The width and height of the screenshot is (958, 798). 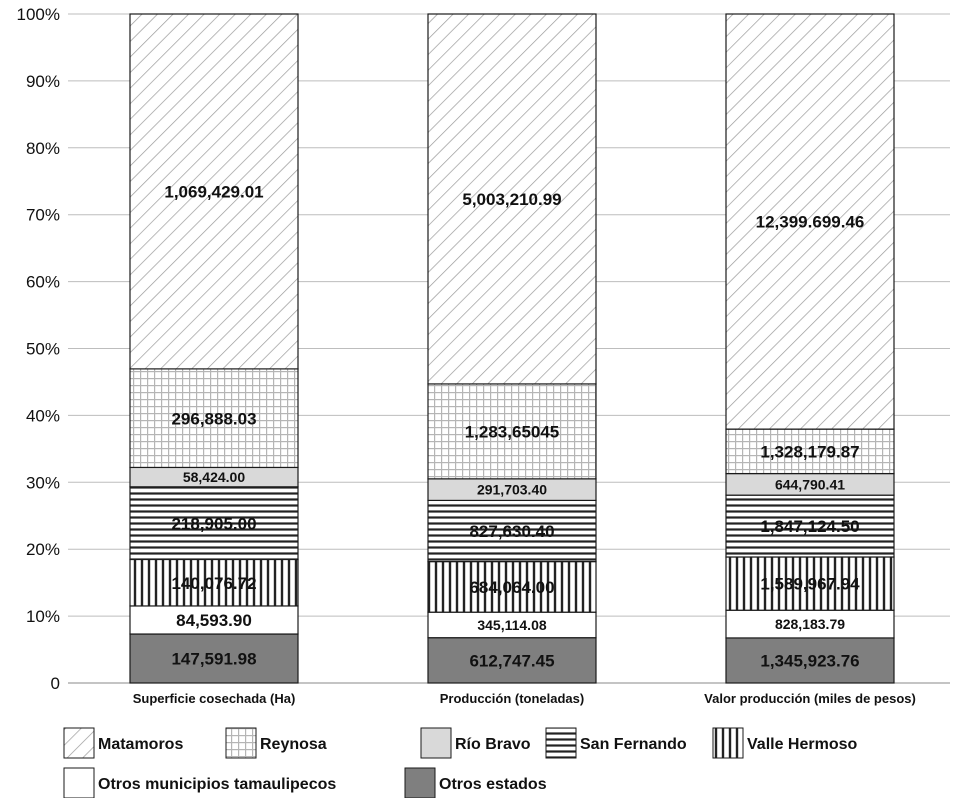 I want to click on legend-item-matamoros: Matamoros, so click(x=123, y=743).